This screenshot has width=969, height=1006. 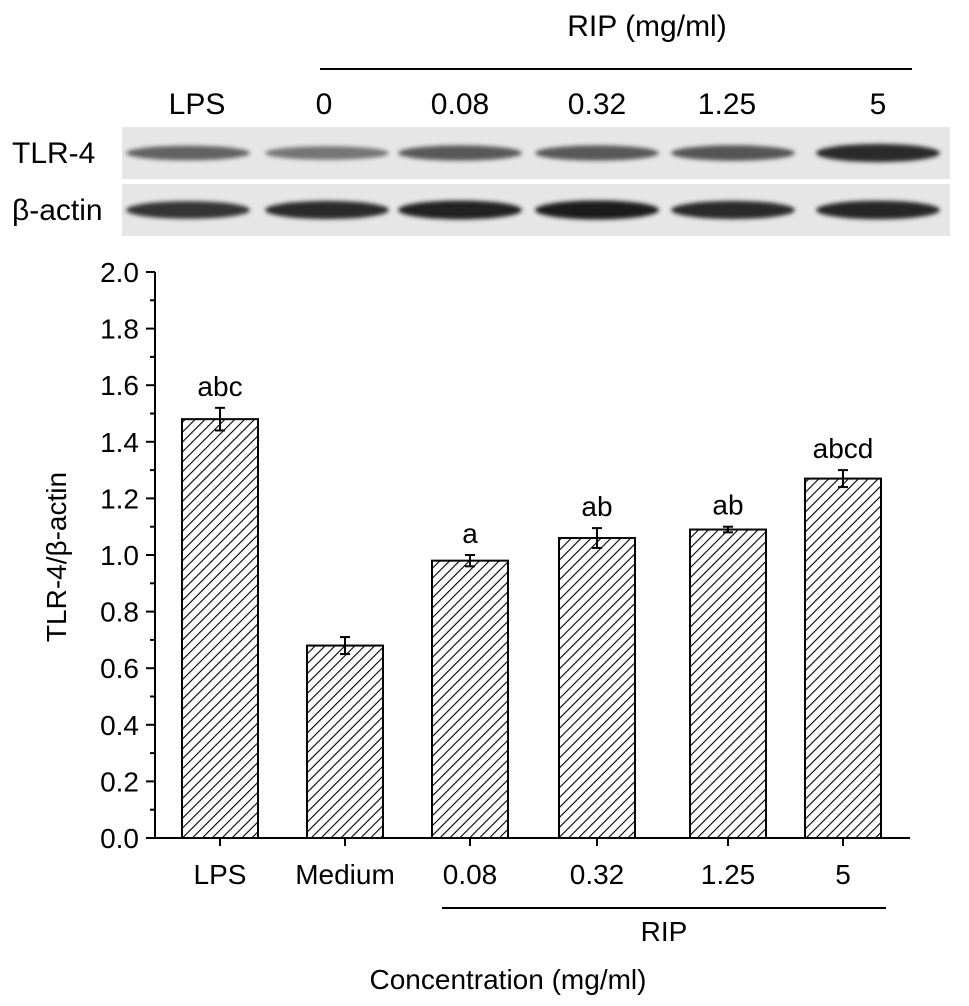 I want to click on blot-lane-label: 0, so click(x=324, y=104).